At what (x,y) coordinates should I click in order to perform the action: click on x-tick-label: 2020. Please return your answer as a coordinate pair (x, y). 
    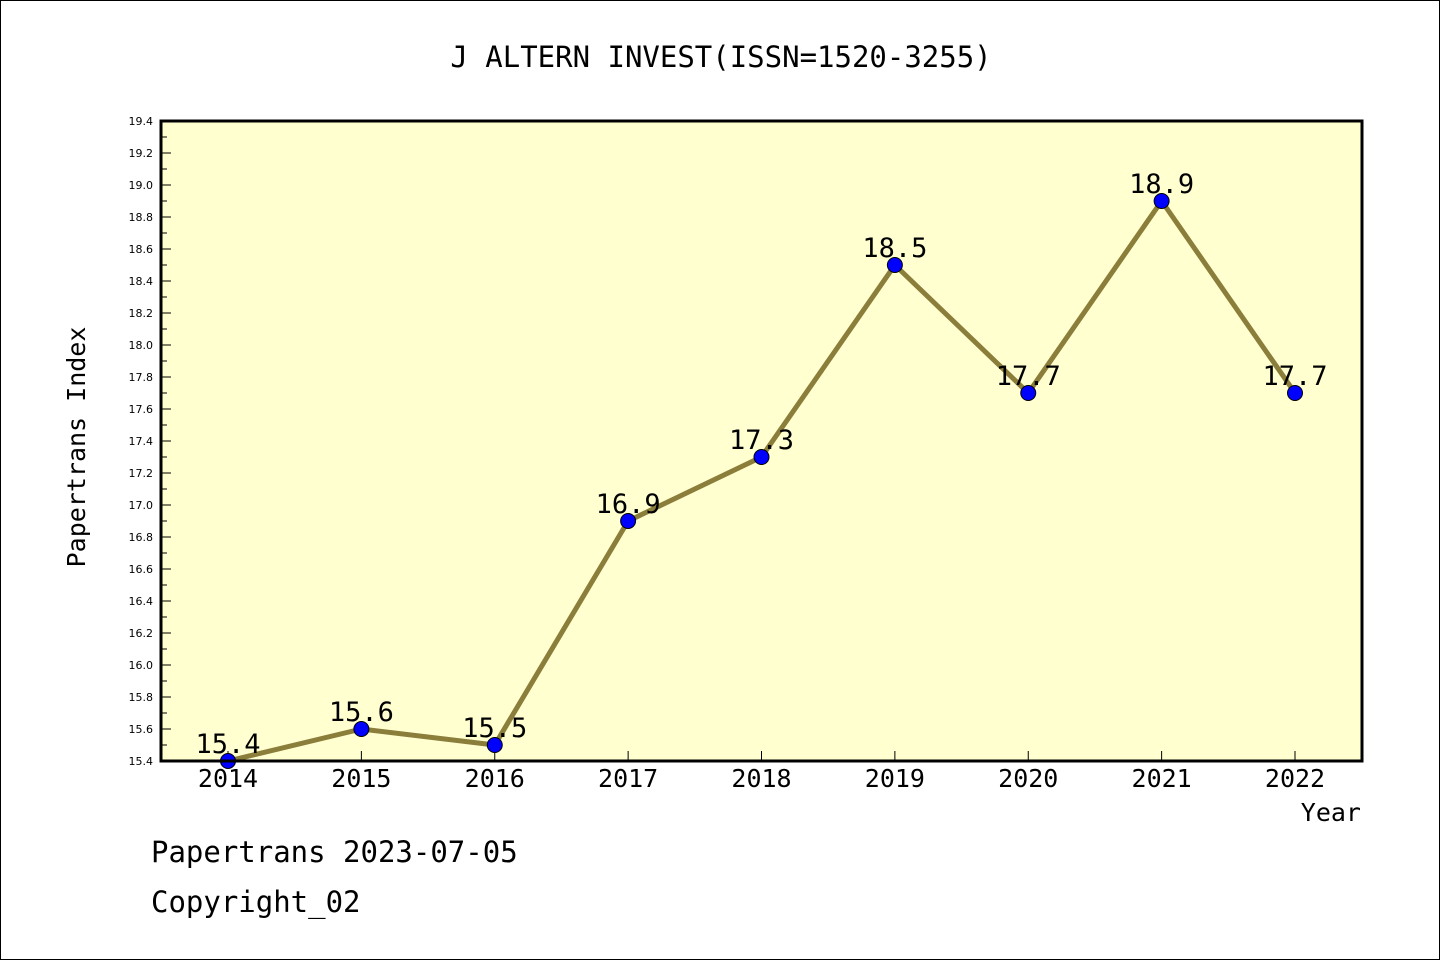
    Looking at the image, I should click on (1028, 778).